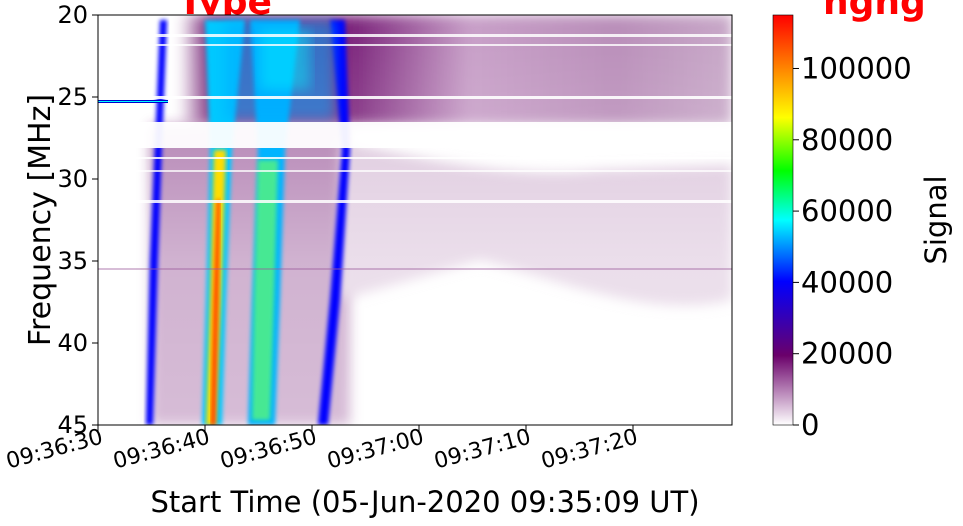 The image size is (963, 526). What do you see at coordinates (162, 450) in the screenshot?
I see `x-tick-label: 09:36:40` at bounding box center [162, 450].